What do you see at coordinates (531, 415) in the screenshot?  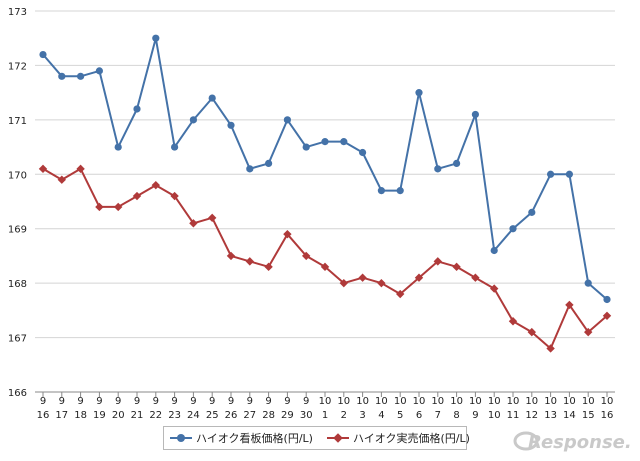 I see `x-tick-day: 12` at bounding box center [531, 415].